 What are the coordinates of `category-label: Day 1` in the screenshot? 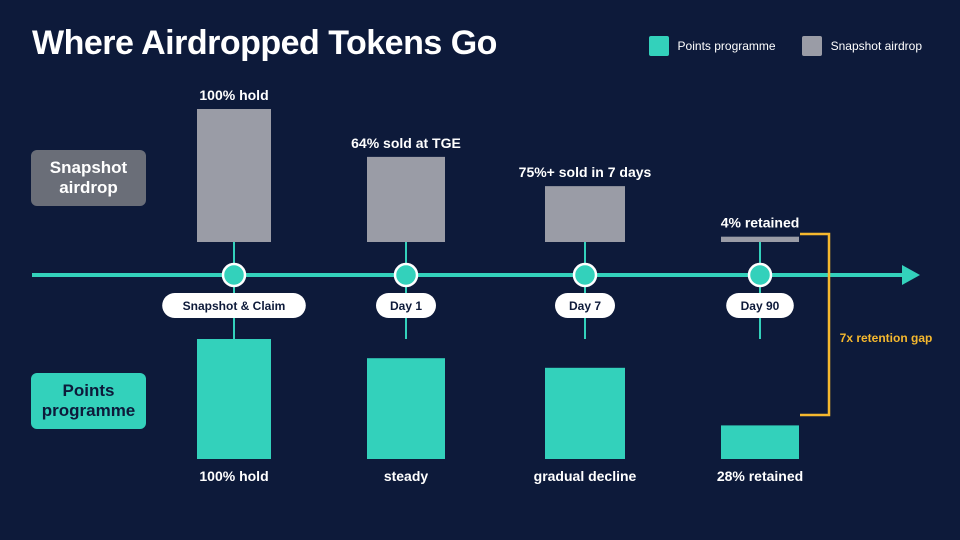 It's located at (406, 306).